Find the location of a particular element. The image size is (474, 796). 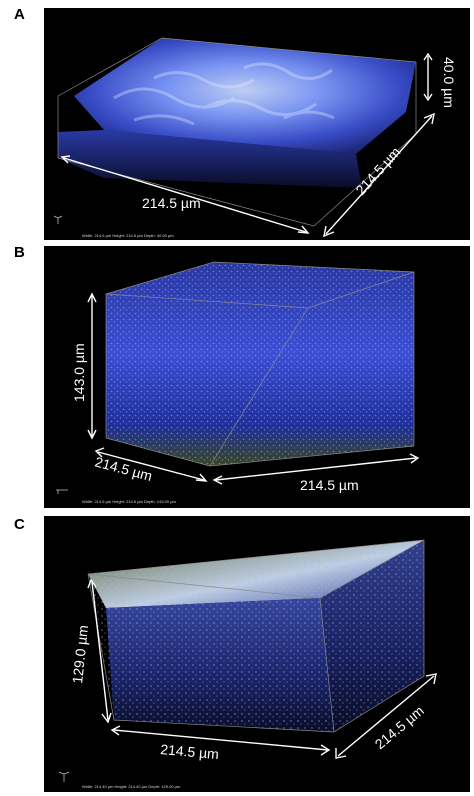

panel-b-width-arrow is located at coordinates (316, 469).